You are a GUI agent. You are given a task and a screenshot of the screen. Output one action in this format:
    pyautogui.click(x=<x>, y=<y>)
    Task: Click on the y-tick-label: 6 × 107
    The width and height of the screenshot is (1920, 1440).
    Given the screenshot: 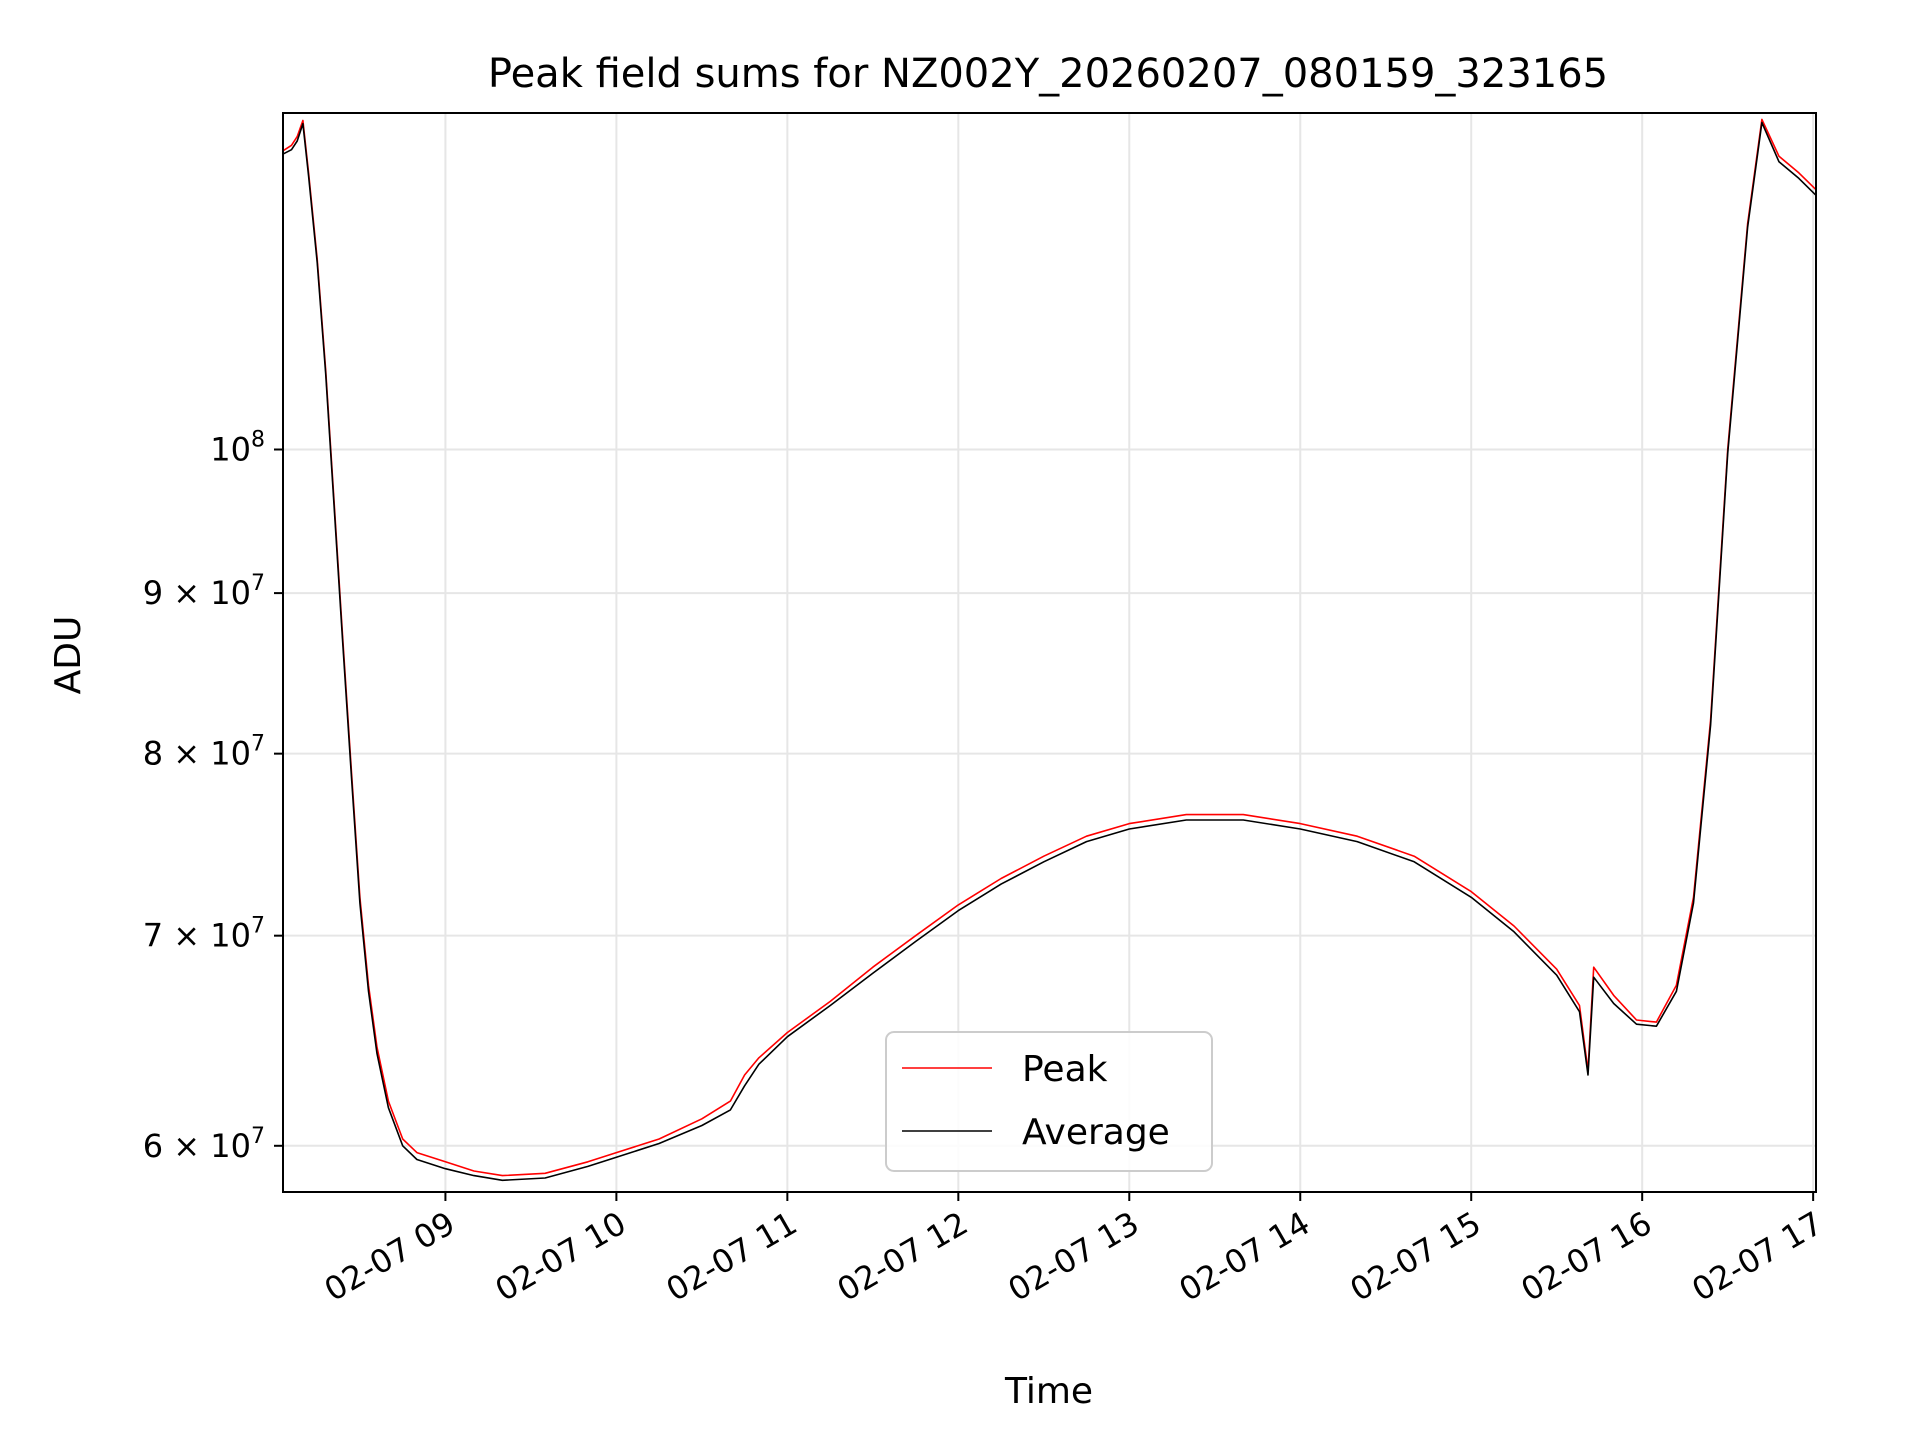 What is the action you would take?
    pyautogui.click(x=204, y=1144)
    